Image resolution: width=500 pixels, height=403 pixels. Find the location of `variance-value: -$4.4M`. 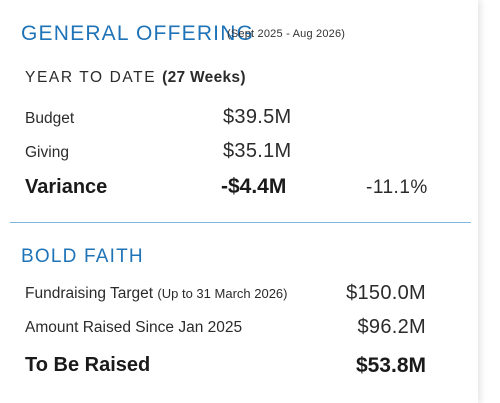

variance-value: -$4.4M is located at coordinates (254, 186).